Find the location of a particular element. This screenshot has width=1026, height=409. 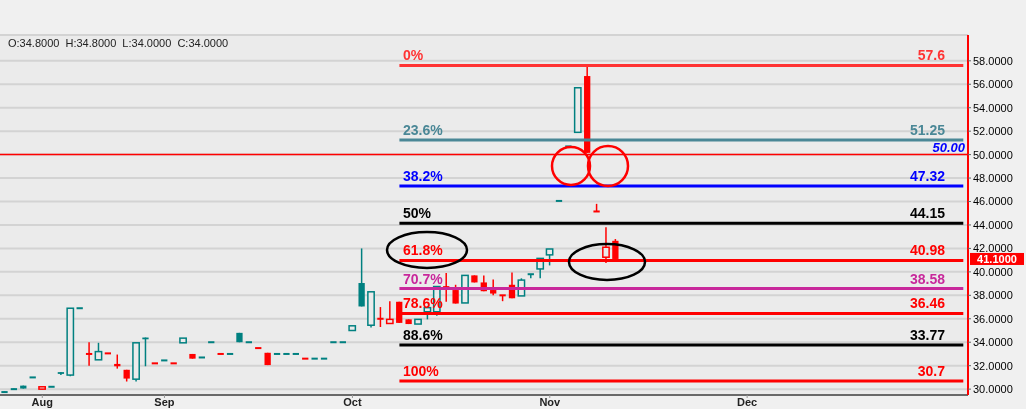

y-tick-label: 34.0000 is located at coordinates (993, 342).